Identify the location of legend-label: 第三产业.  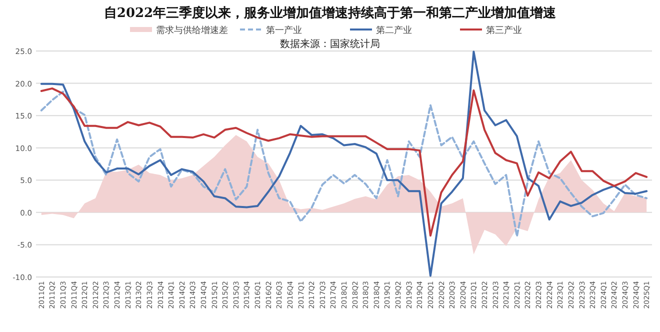
(504, 30).